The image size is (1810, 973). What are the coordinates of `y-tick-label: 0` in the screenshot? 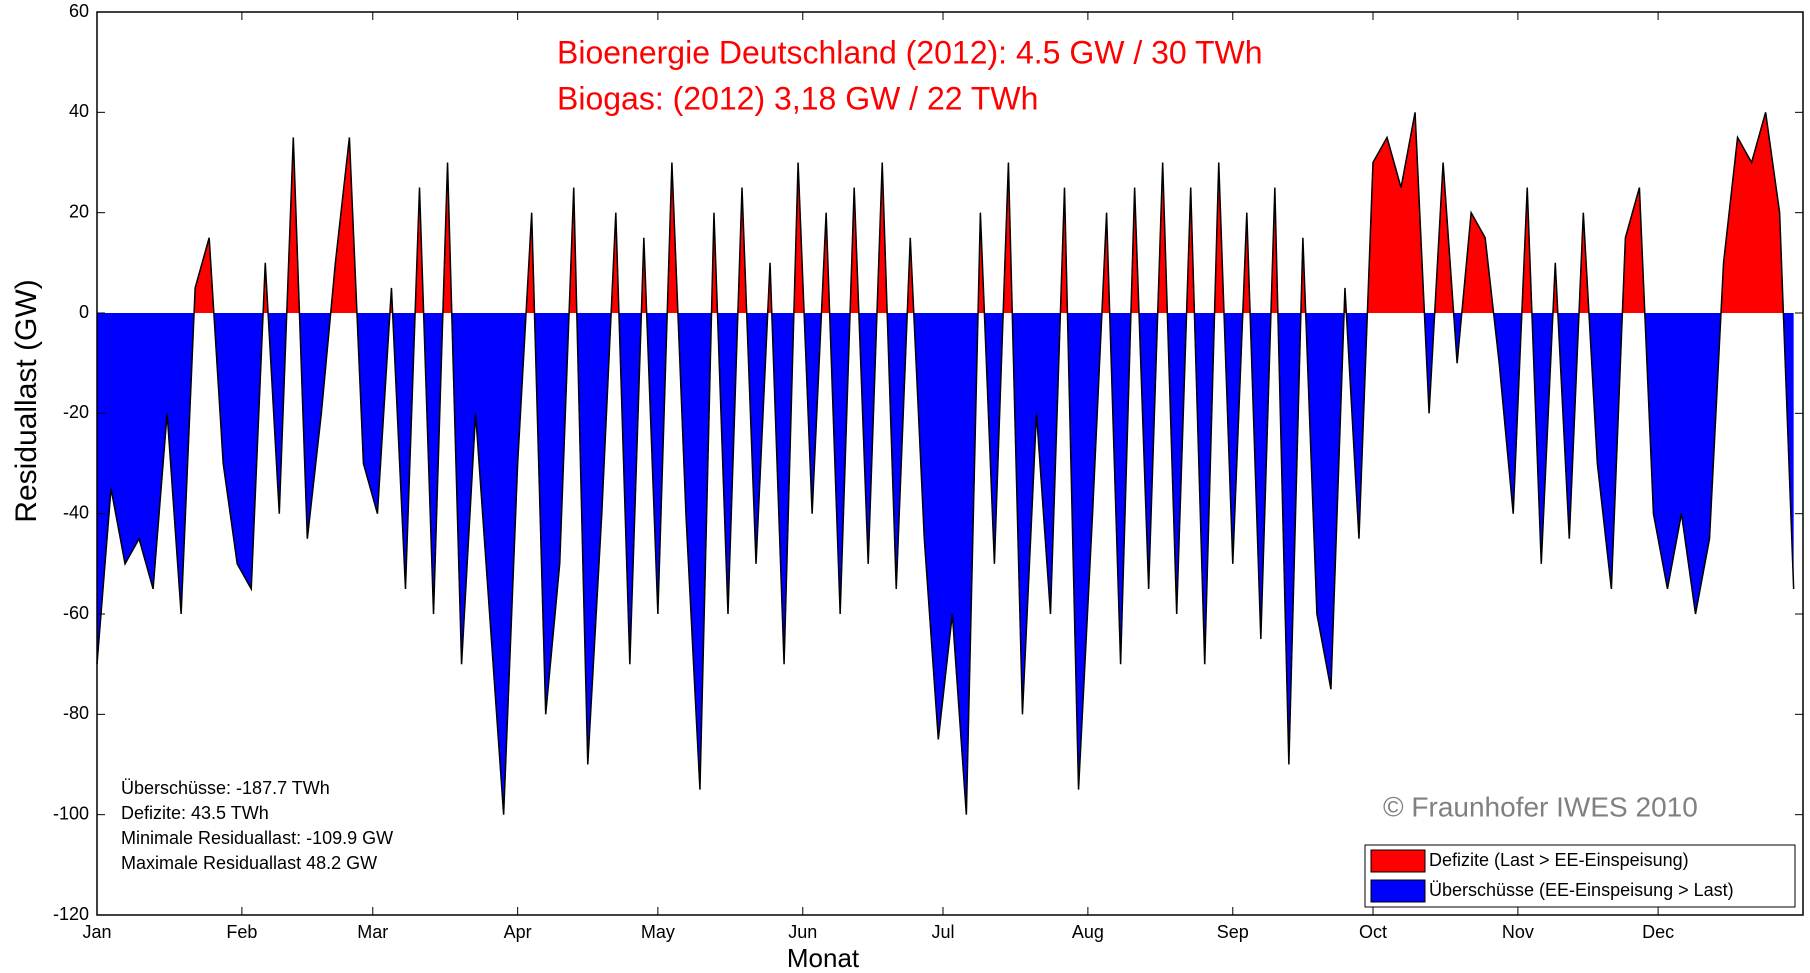 It's located at (84, 312).